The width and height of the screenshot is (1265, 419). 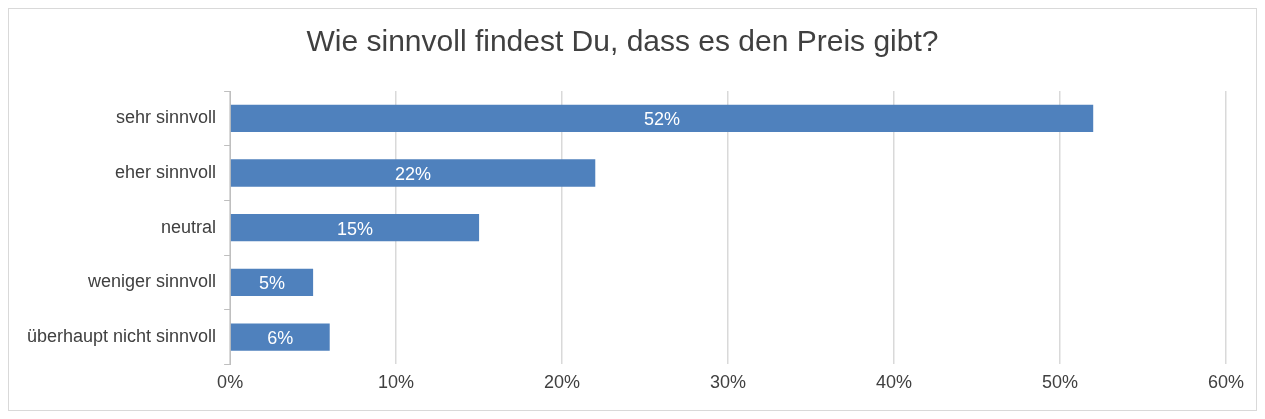 I want to click on x-tick-label: 0%, so click(x=230, y=382).